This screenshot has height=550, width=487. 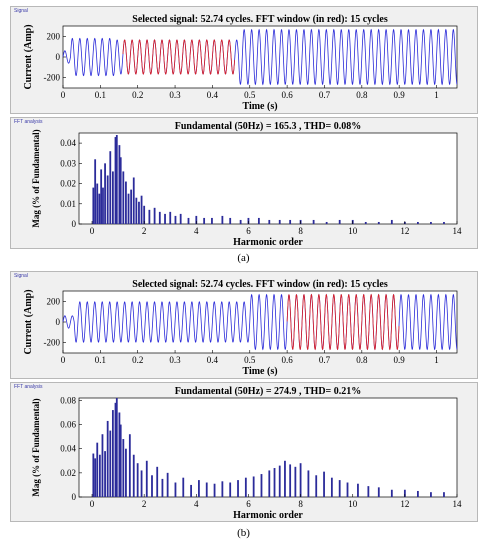 What do you see at coordinates (100, 95) in the screenshot?
I see `x-tick-label: 0.1` at bounding box center [100, 95].